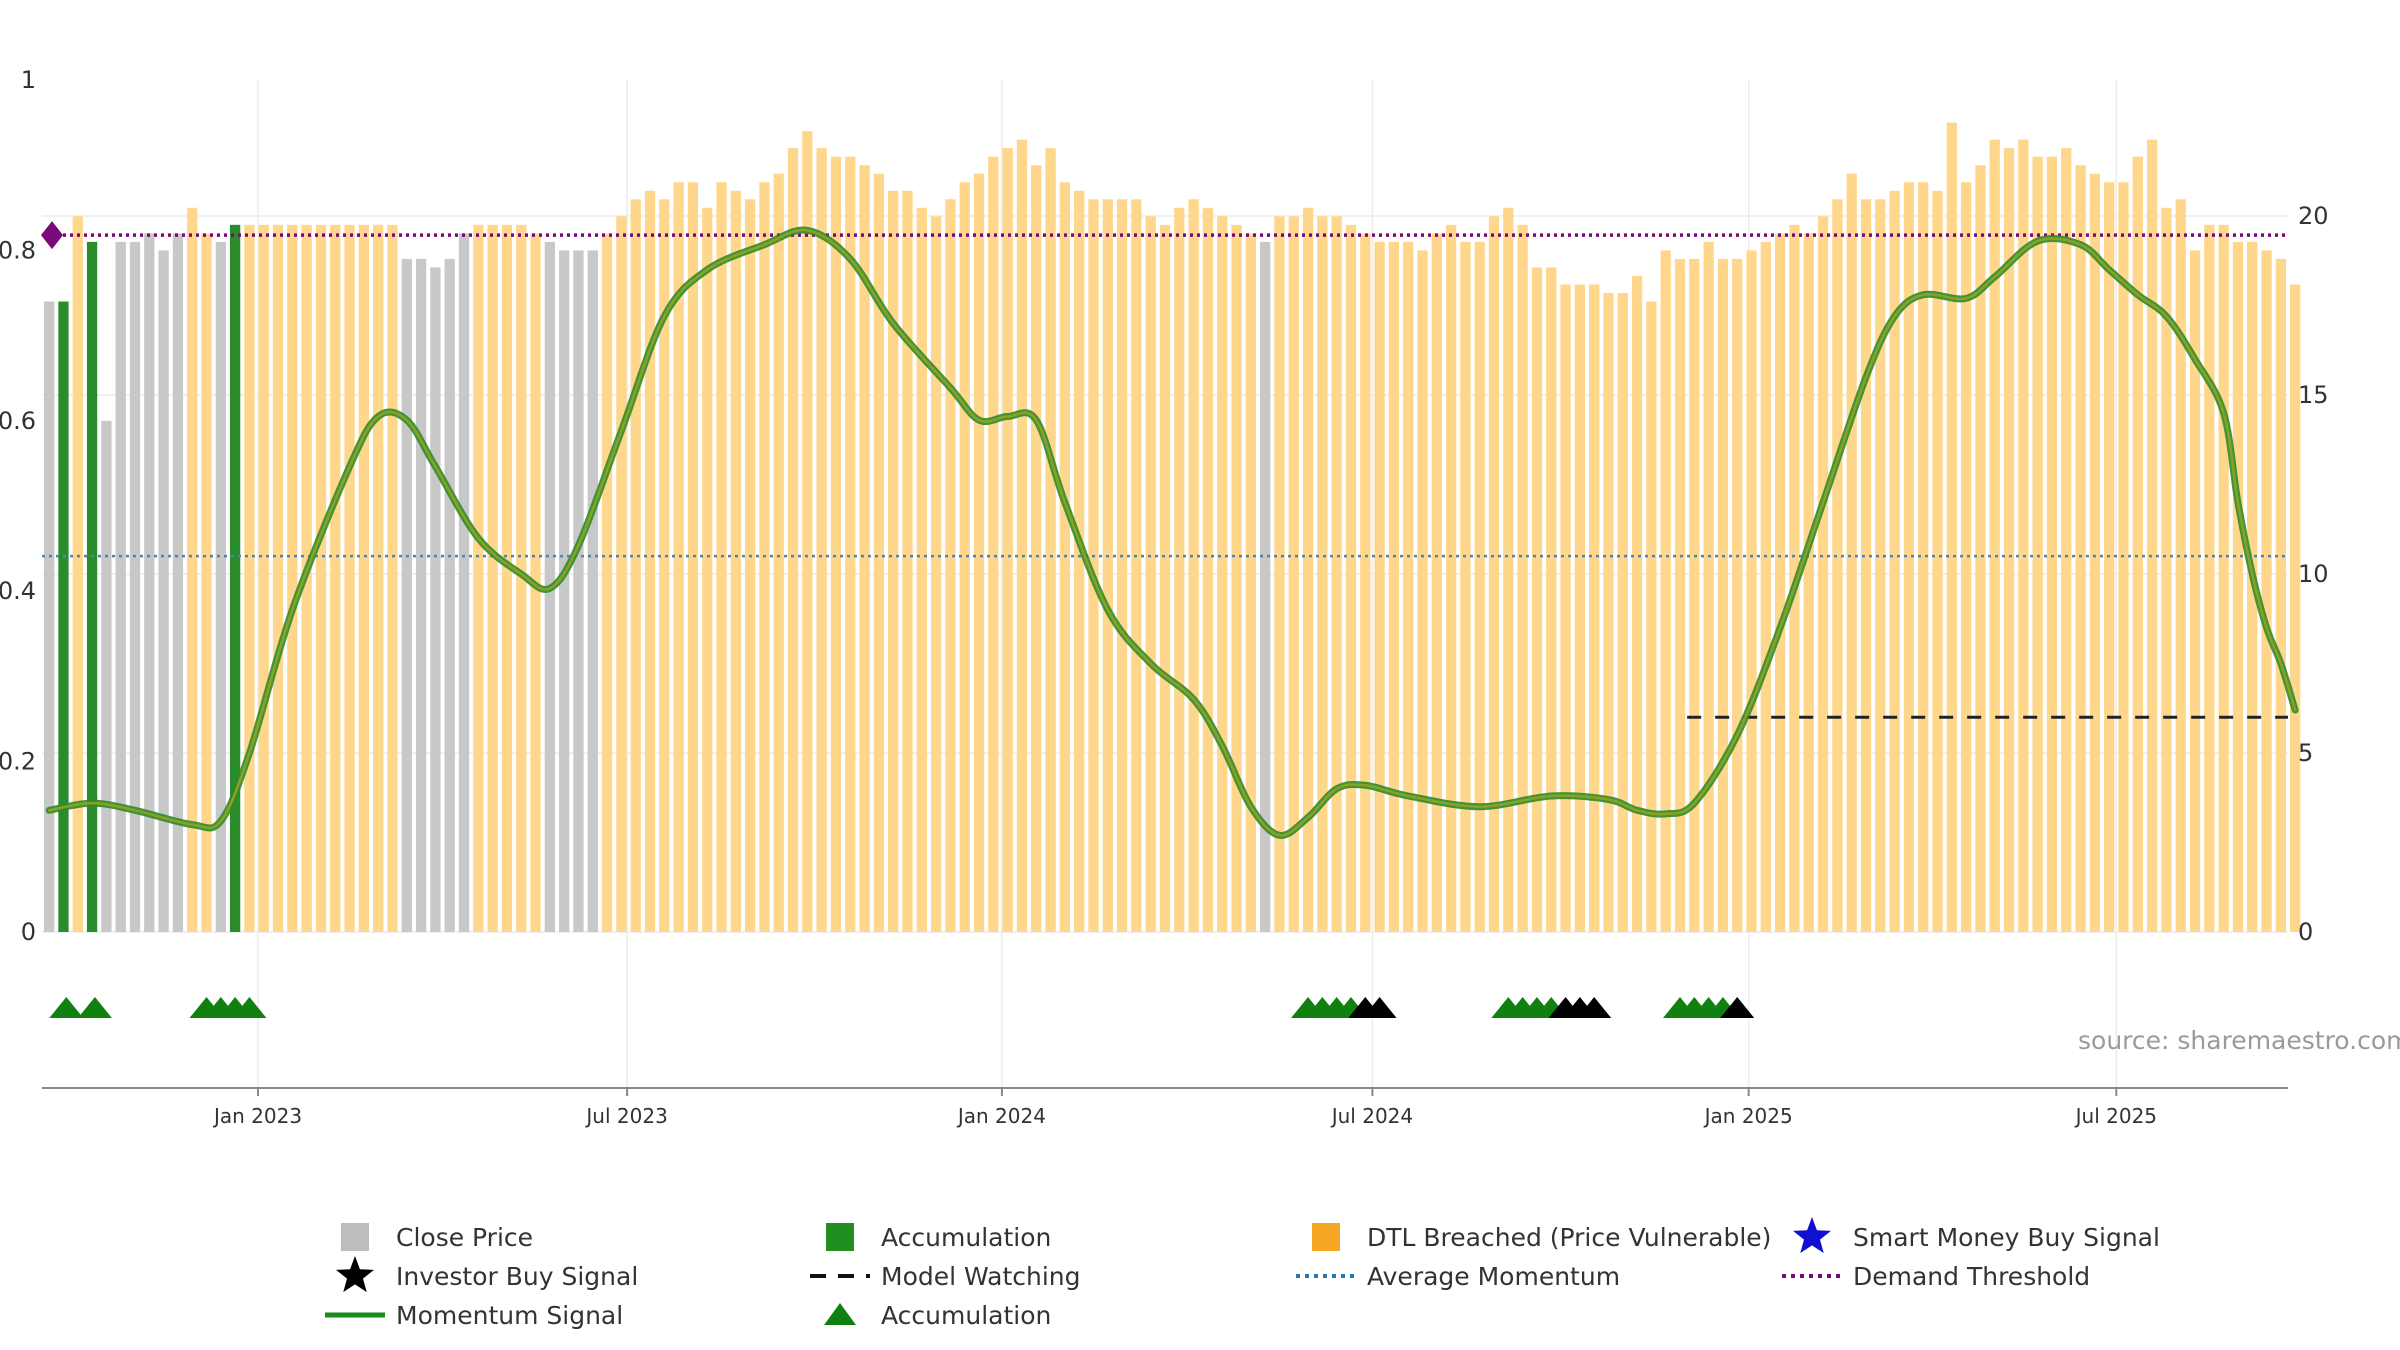 The height and width of the screenshot is (1350, 2400). I want to click on accumulation-triangle, so click(249, 1007).